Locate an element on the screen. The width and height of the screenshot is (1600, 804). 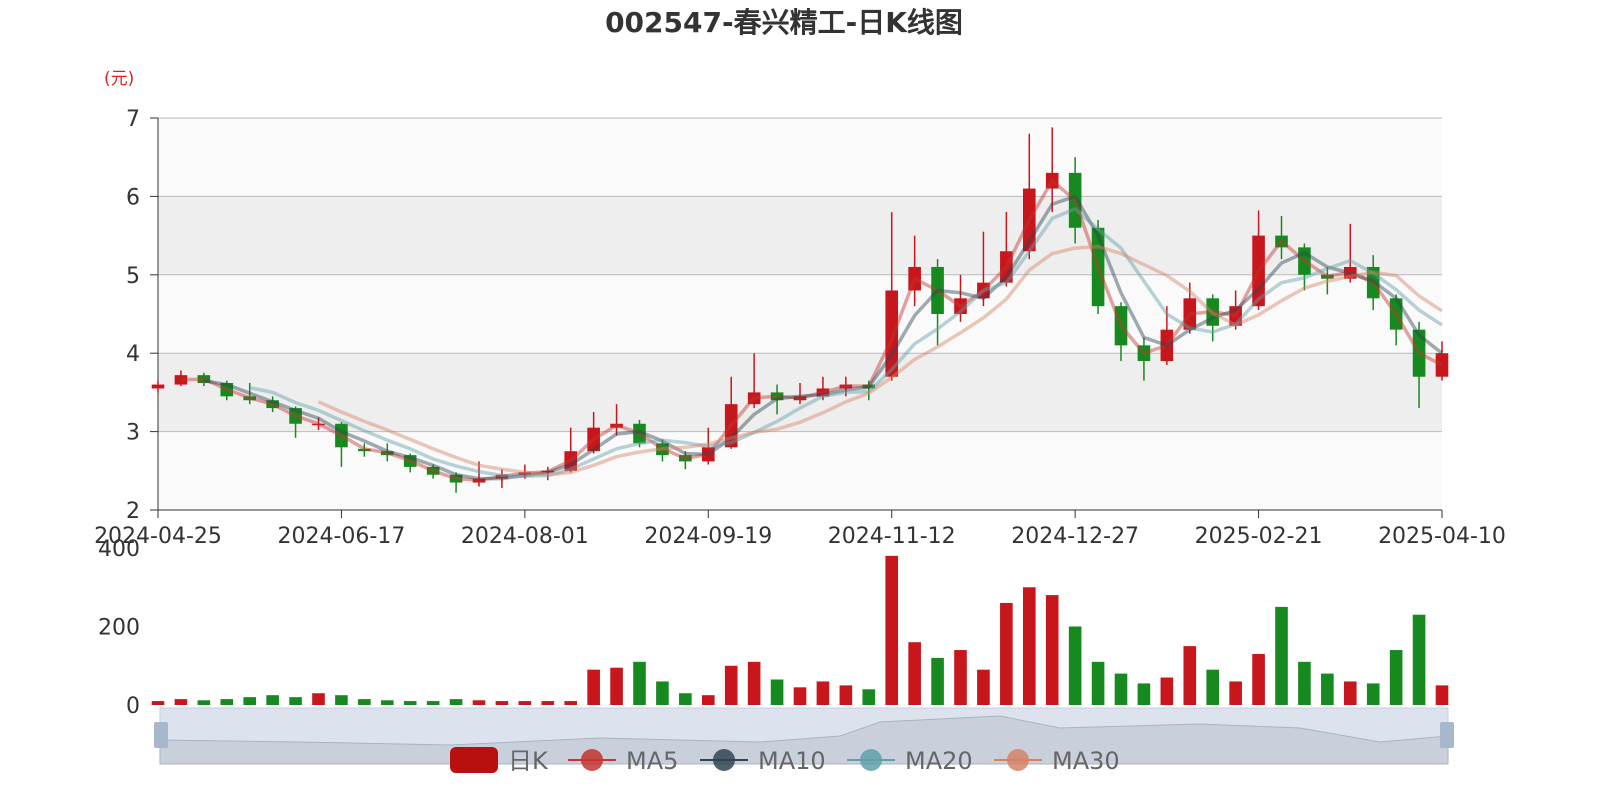
y-tick-label: 6 is located at coordinates (133, 197).